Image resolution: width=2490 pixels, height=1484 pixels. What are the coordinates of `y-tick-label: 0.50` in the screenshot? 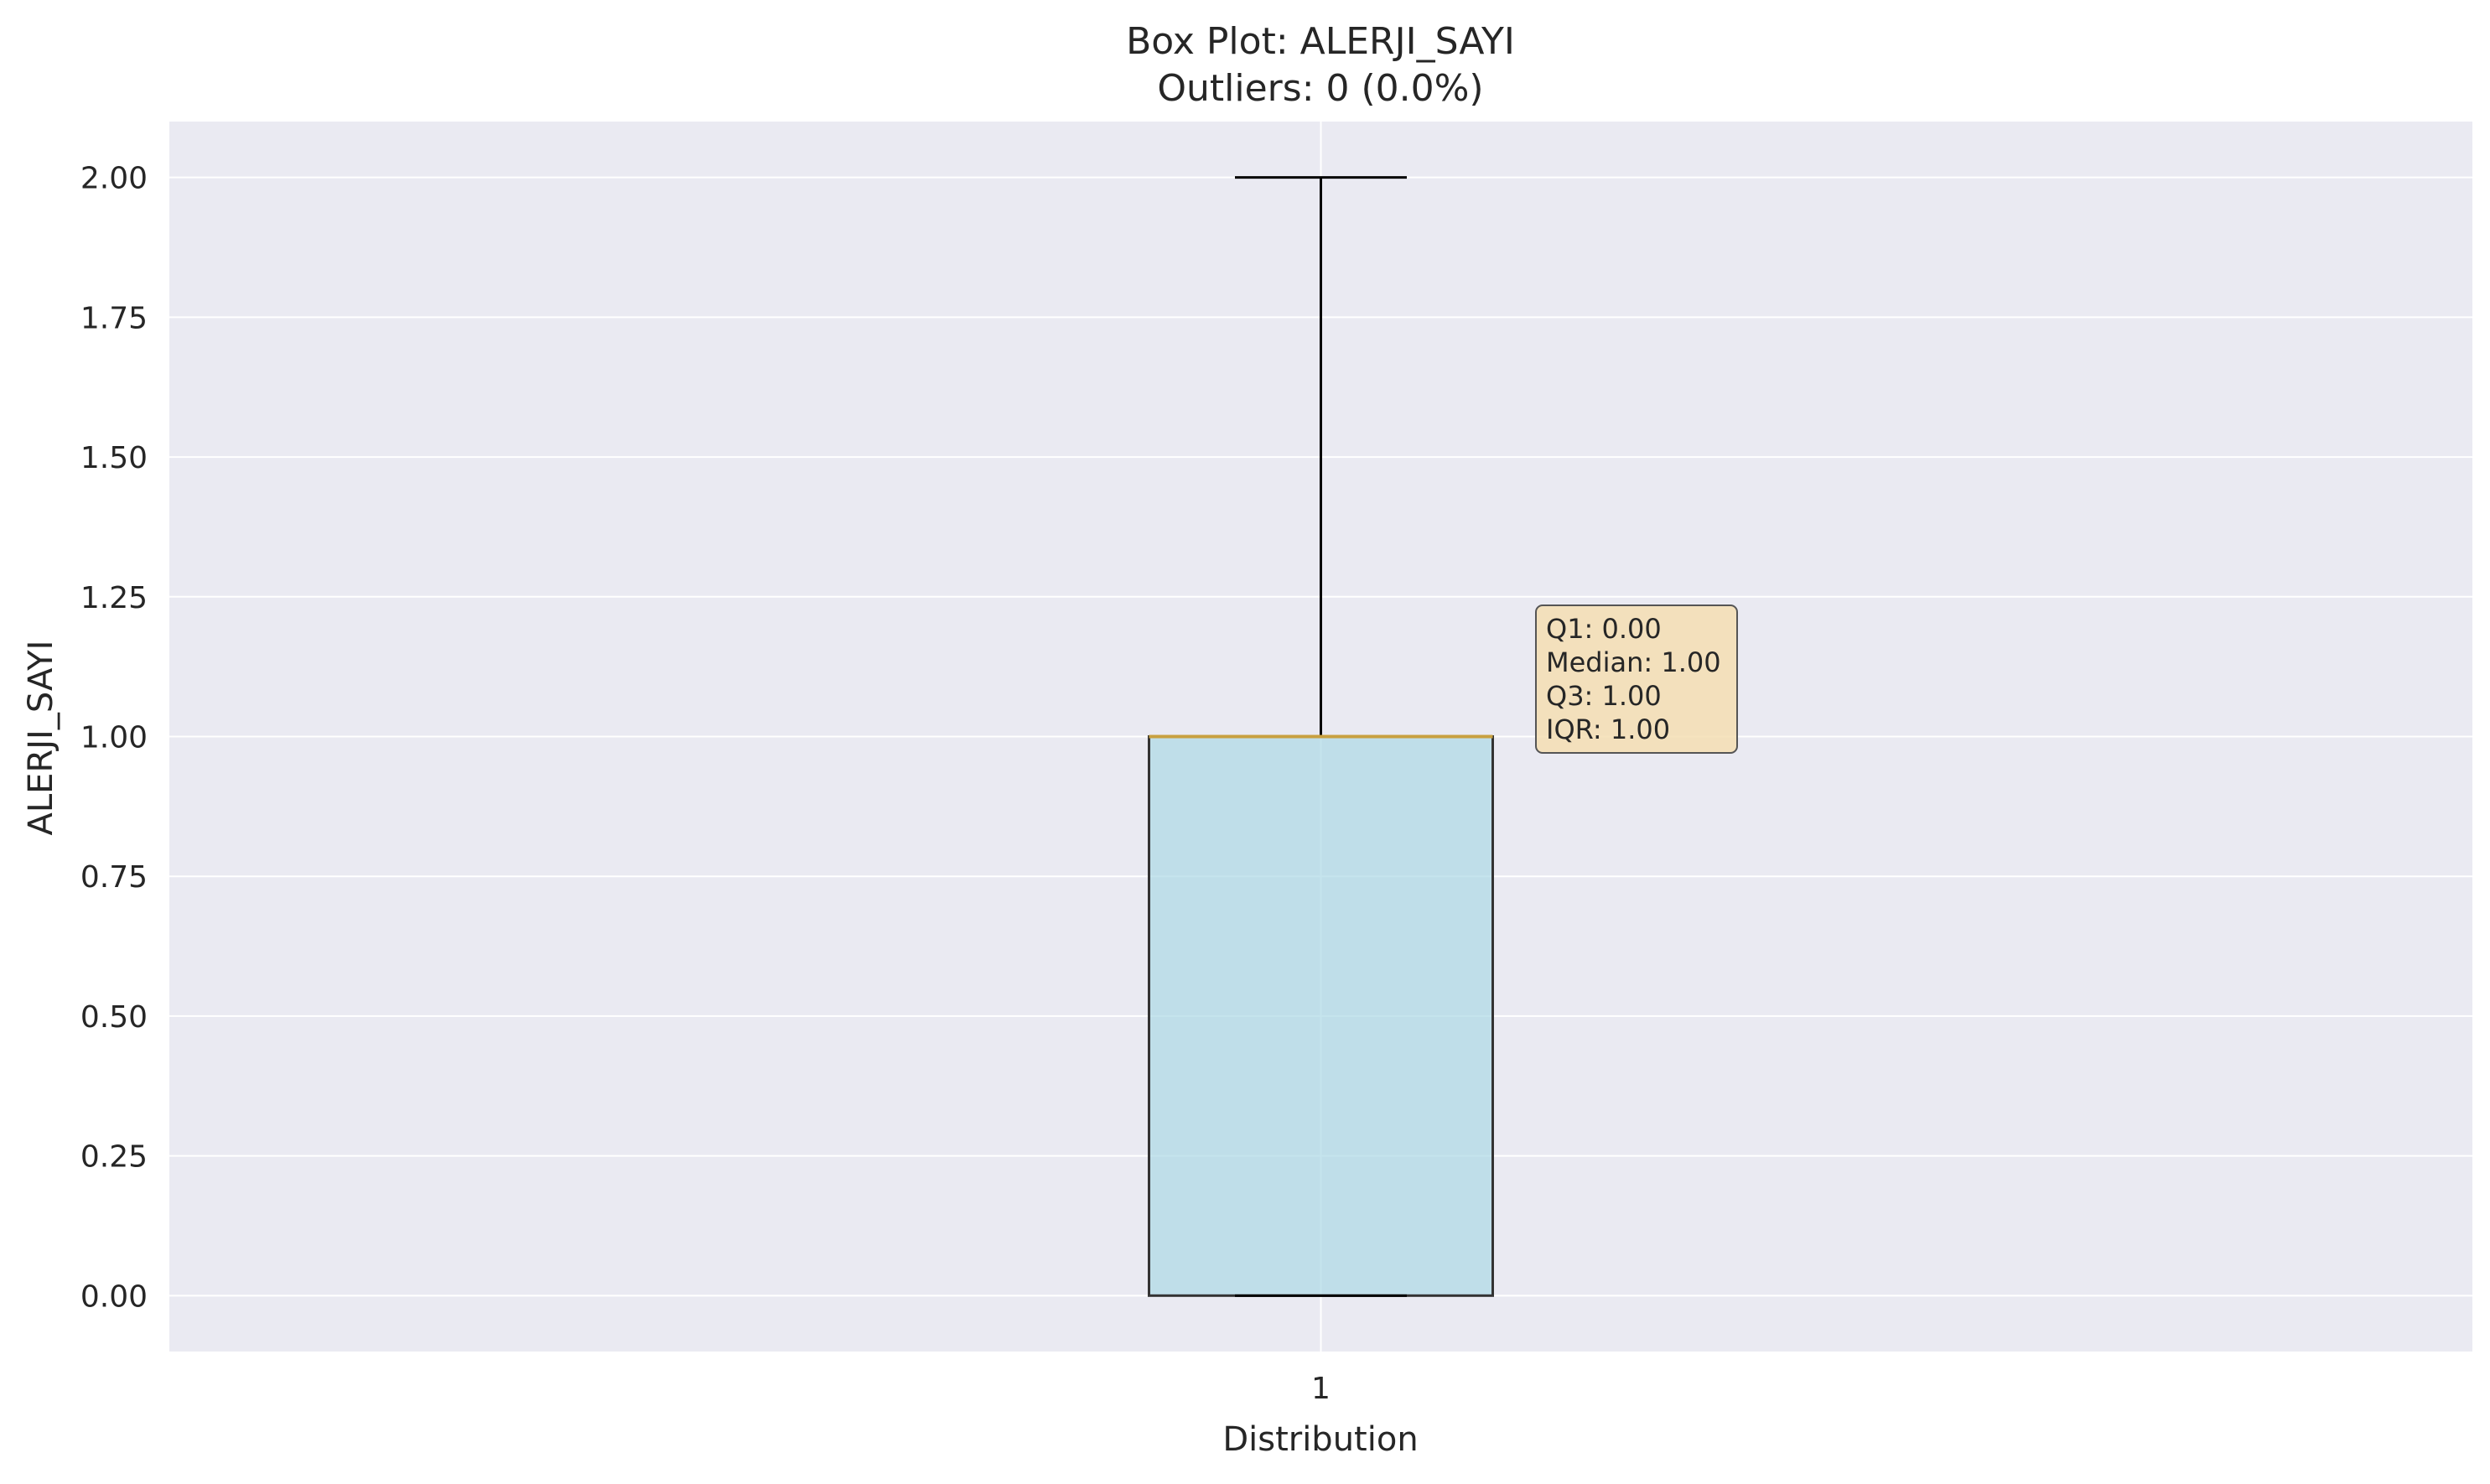 It's located at (114, 1017).